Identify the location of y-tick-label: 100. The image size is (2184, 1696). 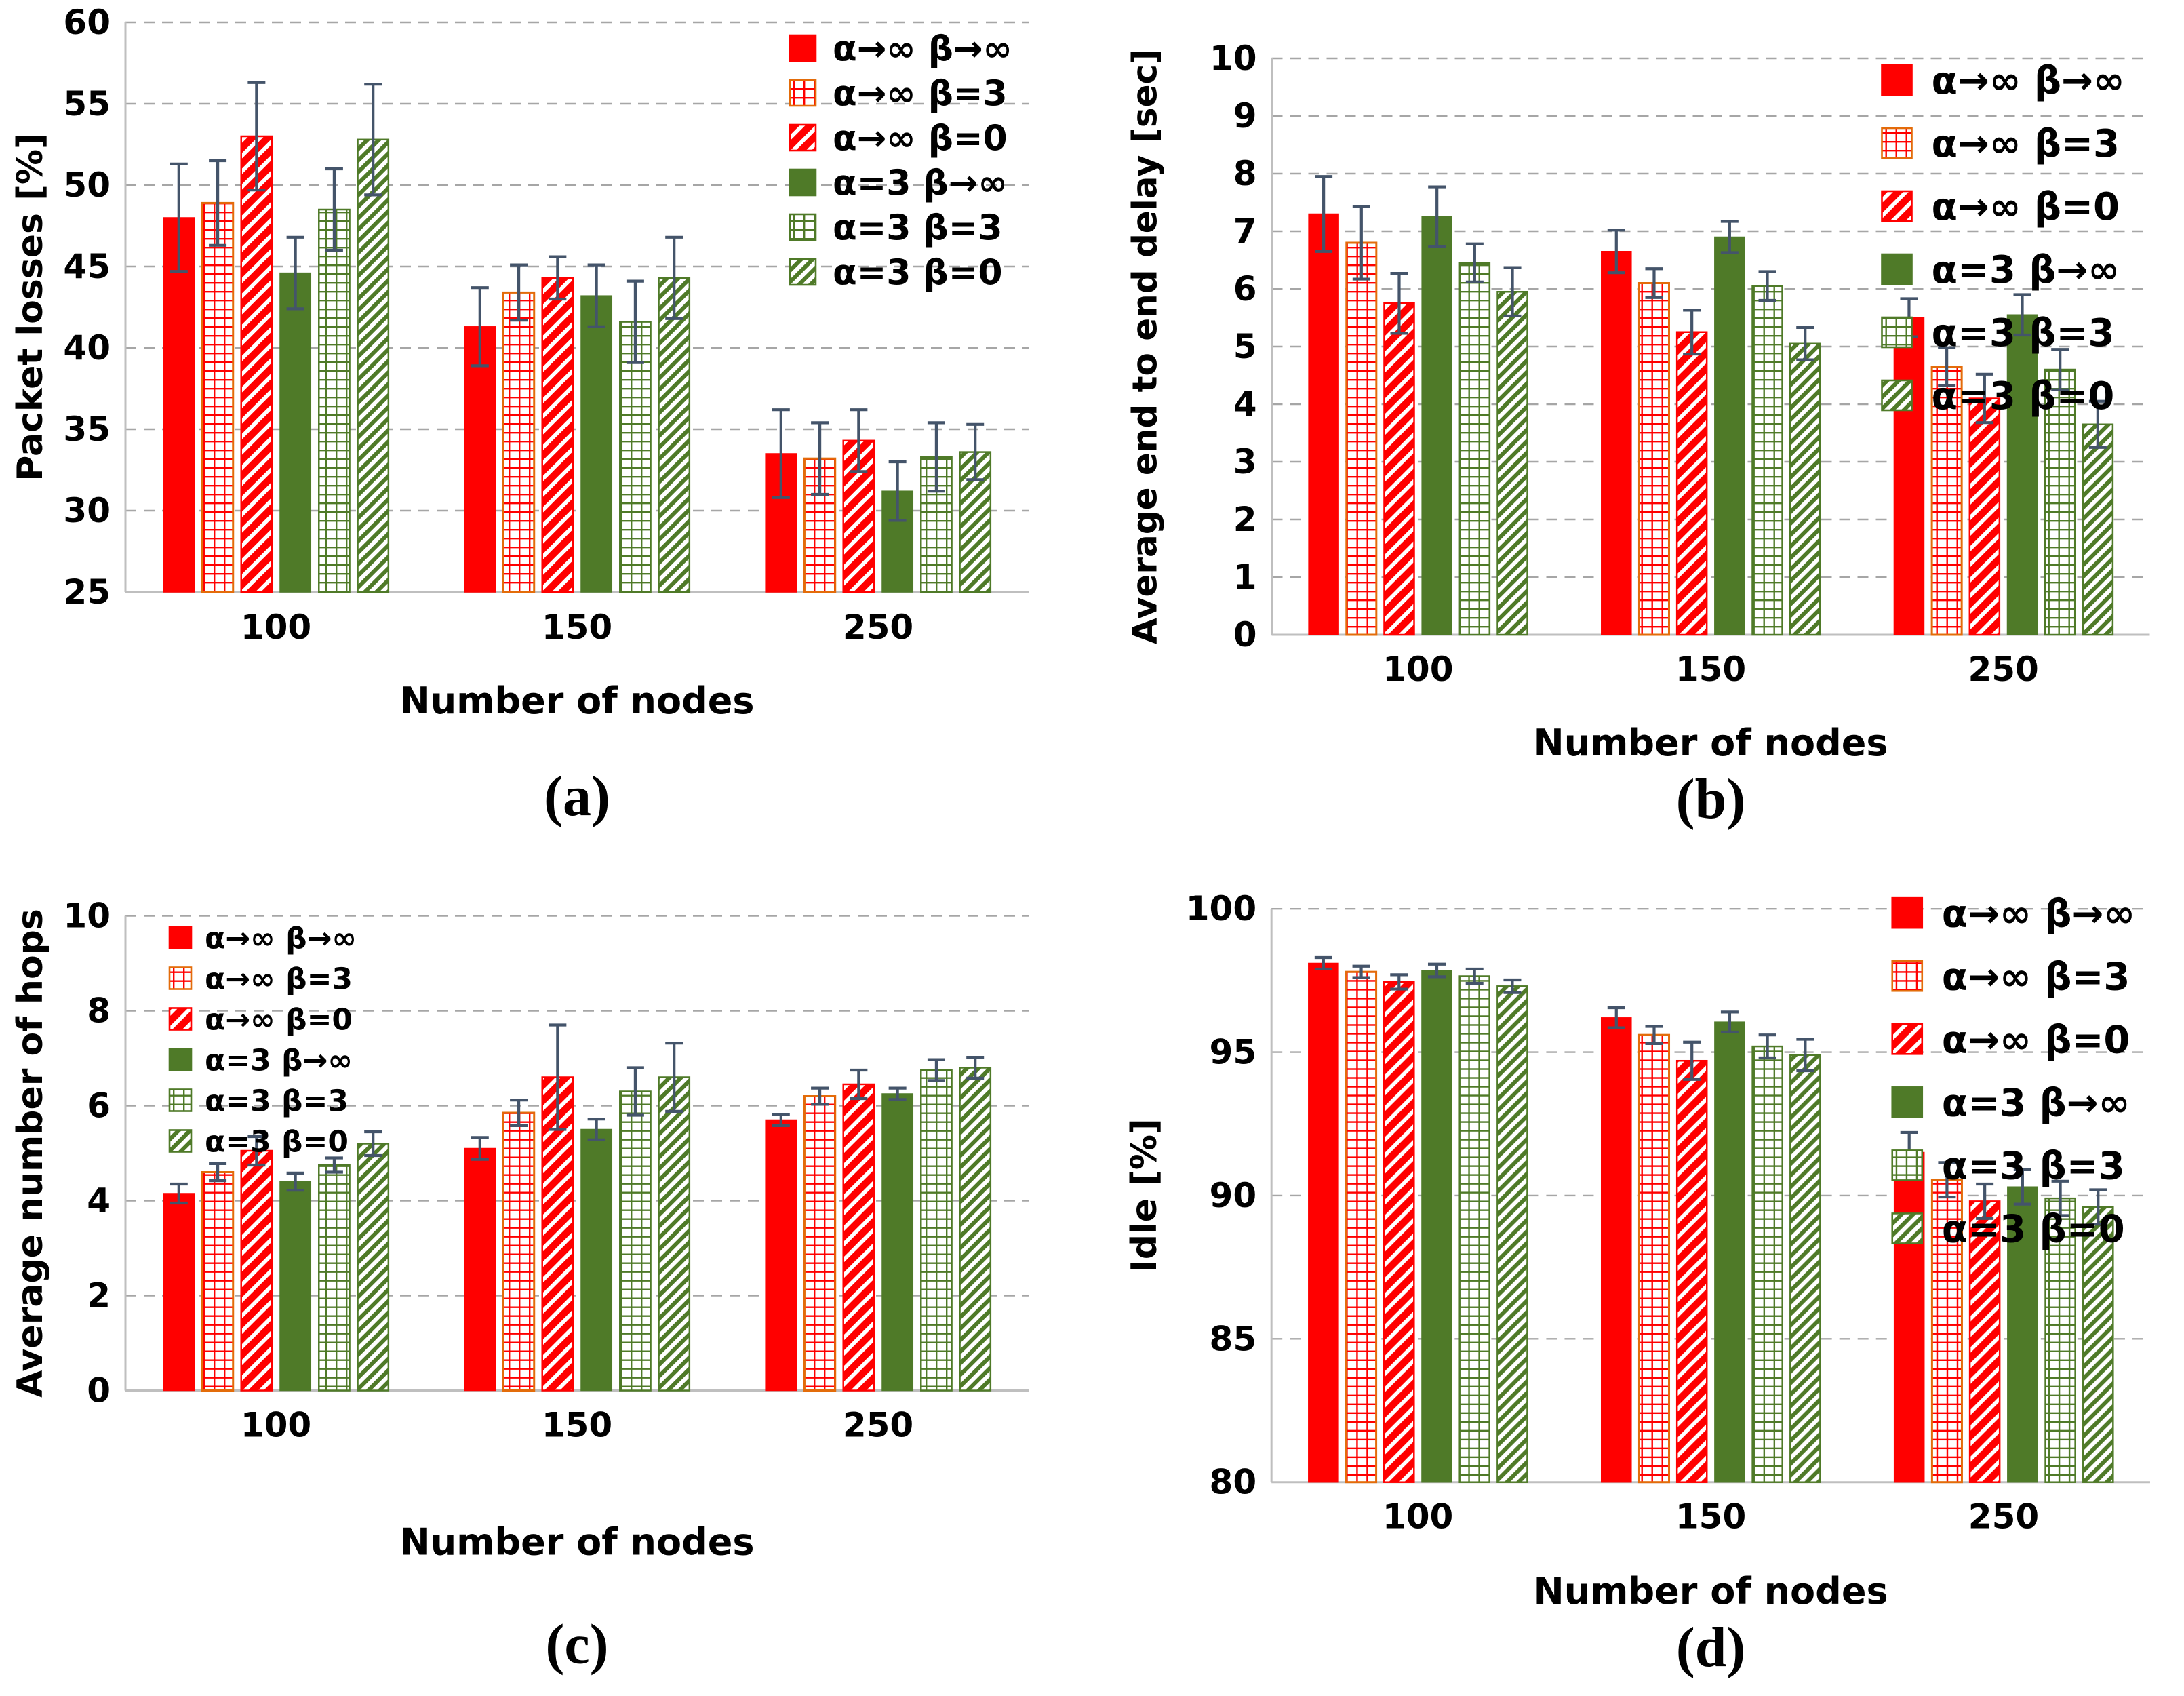
(1221, 908).